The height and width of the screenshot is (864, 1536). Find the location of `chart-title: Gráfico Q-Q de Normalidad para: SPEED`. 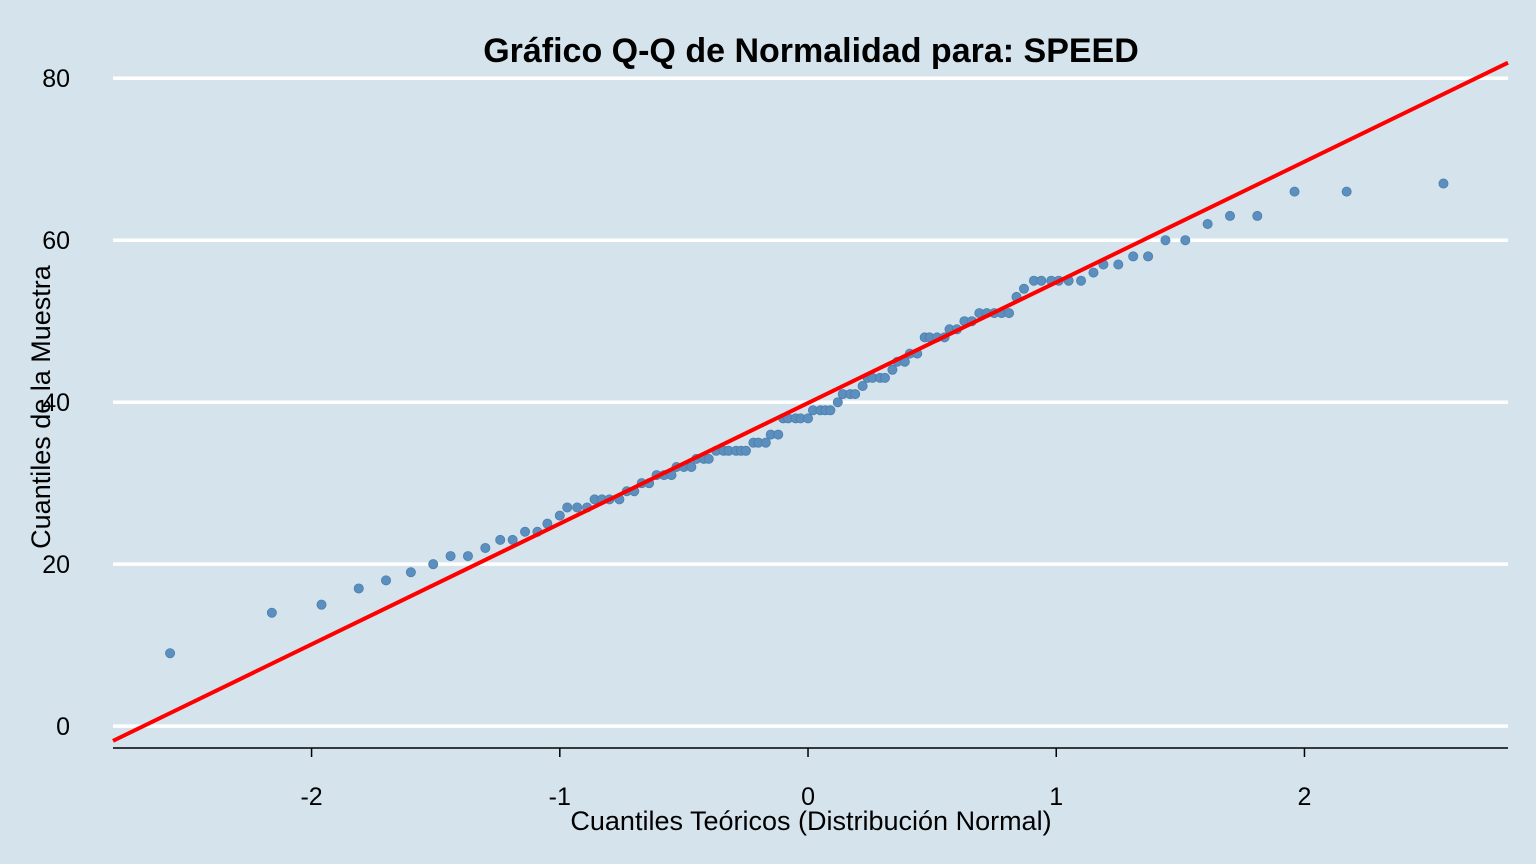

chart-title: Gráfico Q-Q de Normalidad para: SPEED is located at coordinates (811, 51).